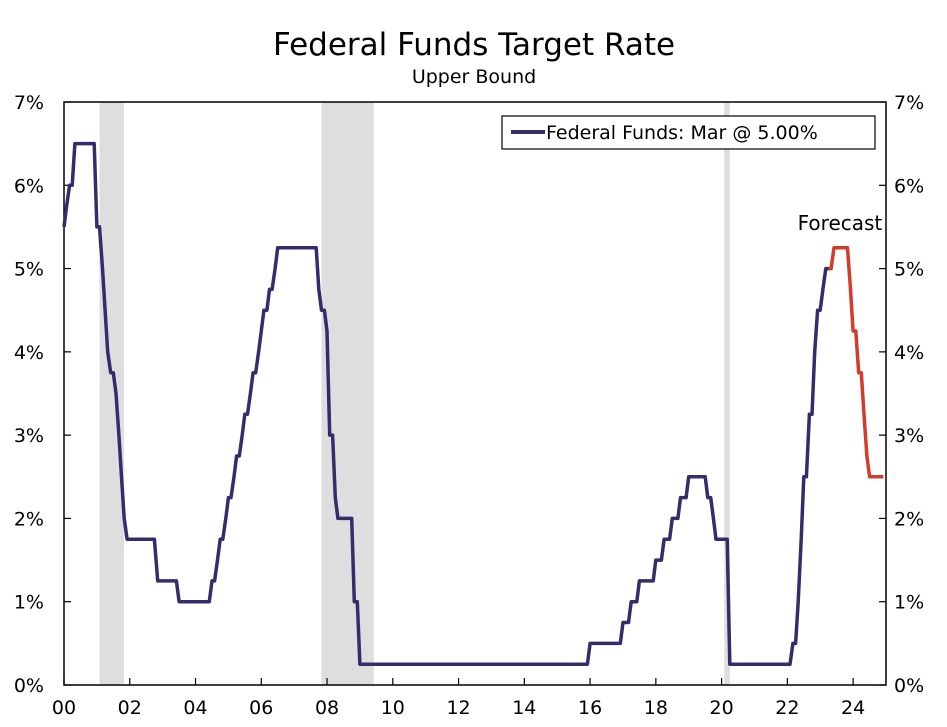  What do you see at coordinates (909, 186) in the screenshot?
I see `y-tick-label-right: 6%` at bounding box center [909, 186].